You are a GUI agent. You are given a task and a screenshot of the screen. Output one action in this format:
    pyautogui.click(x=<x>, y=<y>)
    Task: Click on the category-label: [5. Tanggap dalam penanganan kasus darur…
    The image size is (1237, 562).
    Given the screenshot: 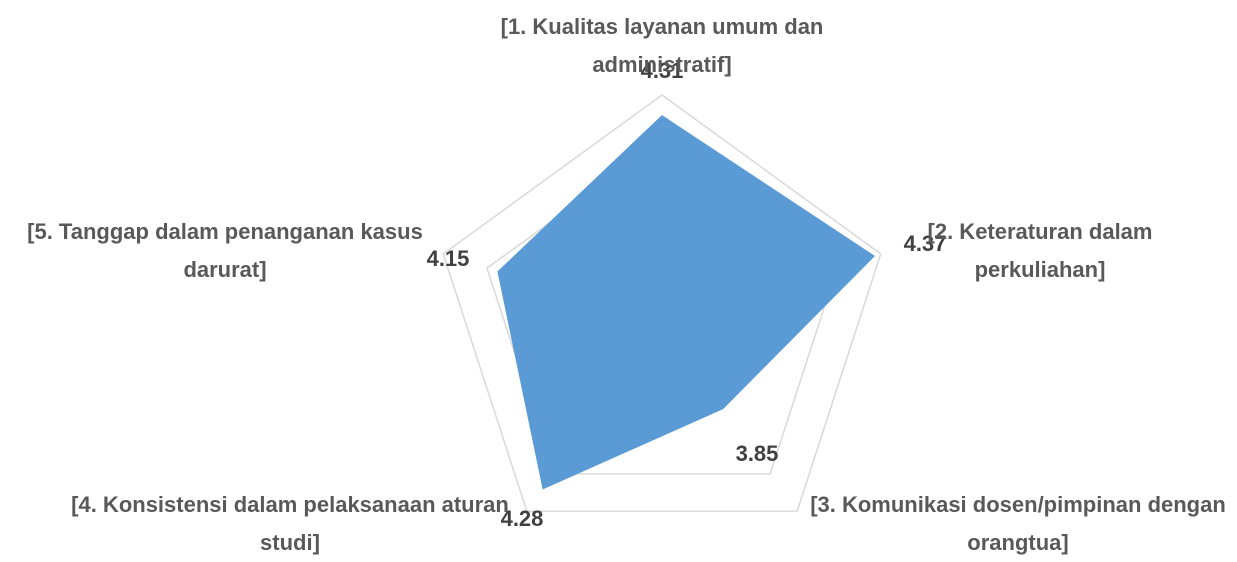 What is the action you would take?
    pyautogui.click(x=225, y=250)
    